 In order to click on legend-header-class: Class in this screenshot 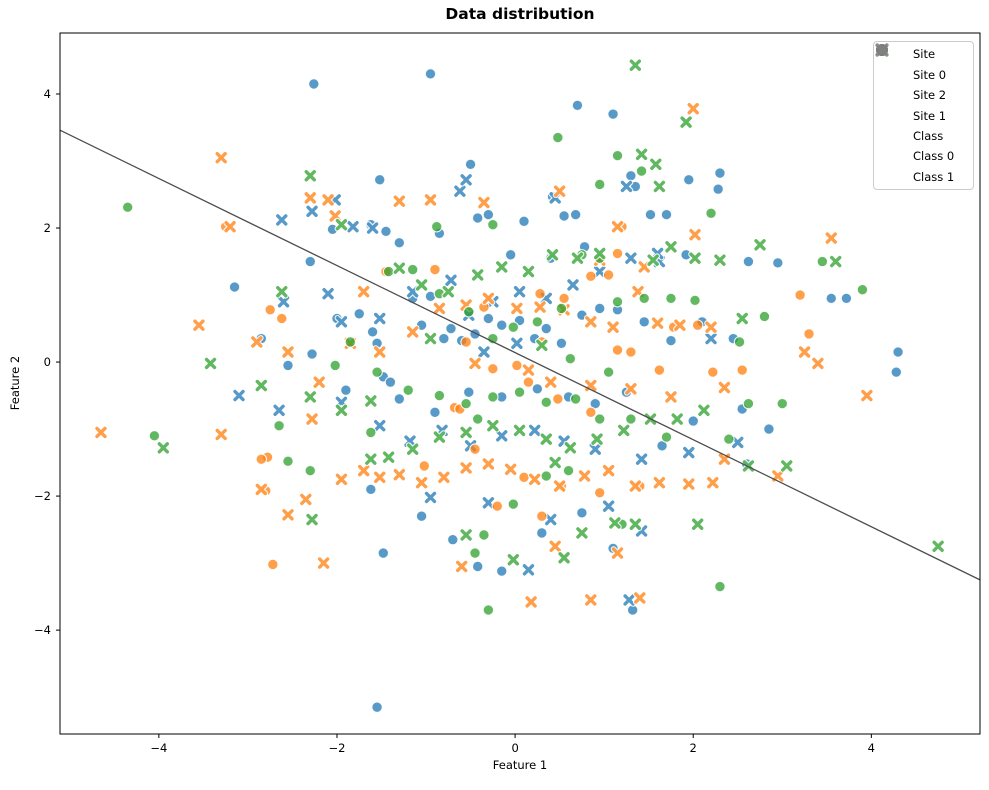, I will do `click(923, 136)`.